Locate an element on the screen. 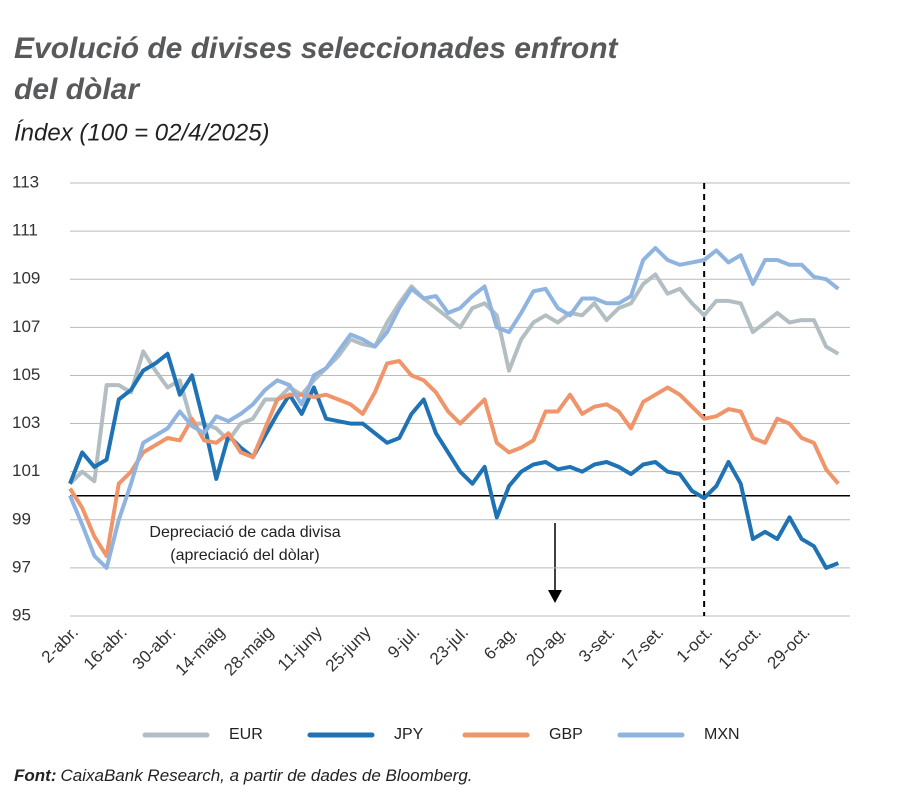 The image size is (900, 807). y-tick-label: 107 is located at coordinates (26, 326).